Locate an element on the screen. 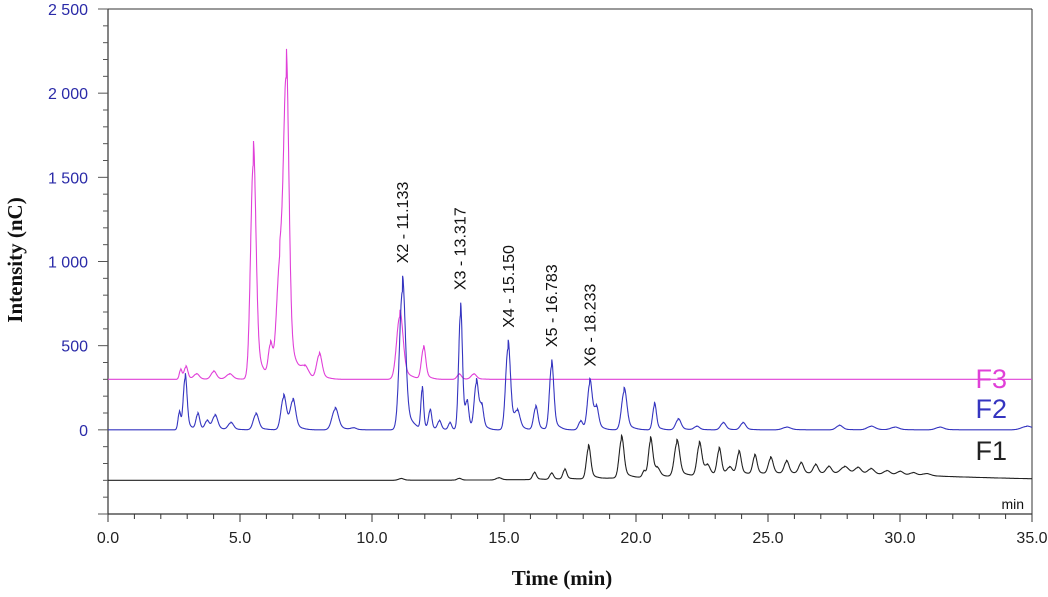  x-axis-title: Time (min) is located at coordinates (562, 578).